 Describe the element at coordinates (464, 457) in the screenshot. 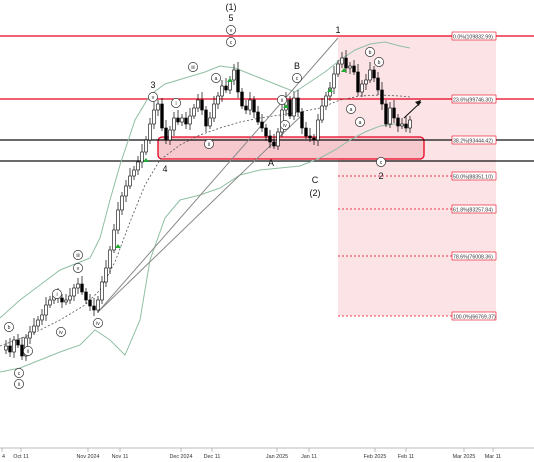

I see `x-tick-label: Mar 2025` at that location.